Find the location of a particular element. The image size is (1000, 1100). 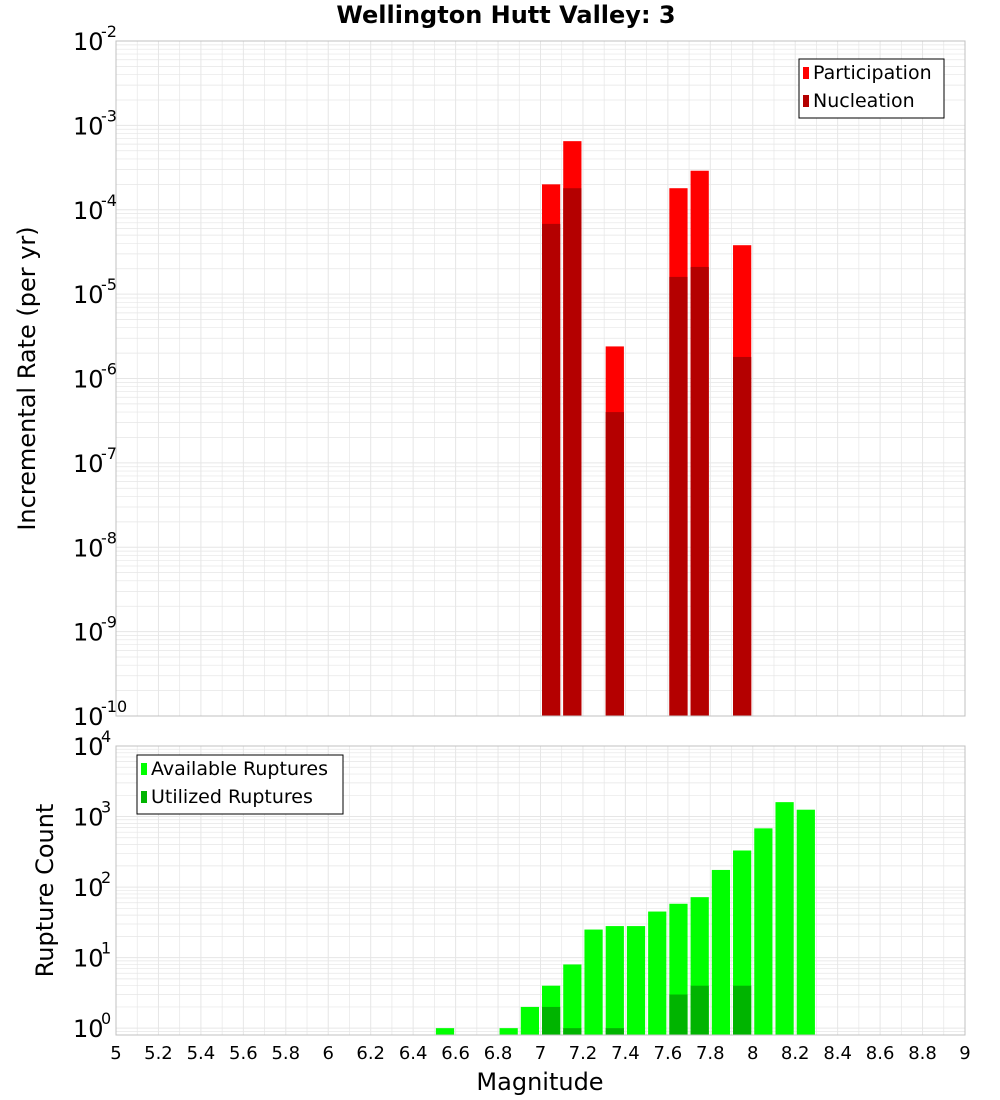

y-tick-label: 10⁻¹⁰ is located at coordinates (100, 714).